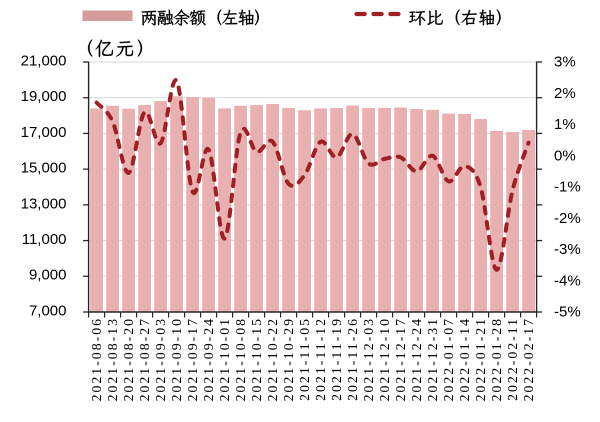 The width and height of the screenshot is (600, 422). Describe the element at coordinates (192, 359) in the screenshot. I see `svg-text: 2021-09-17` at that location.